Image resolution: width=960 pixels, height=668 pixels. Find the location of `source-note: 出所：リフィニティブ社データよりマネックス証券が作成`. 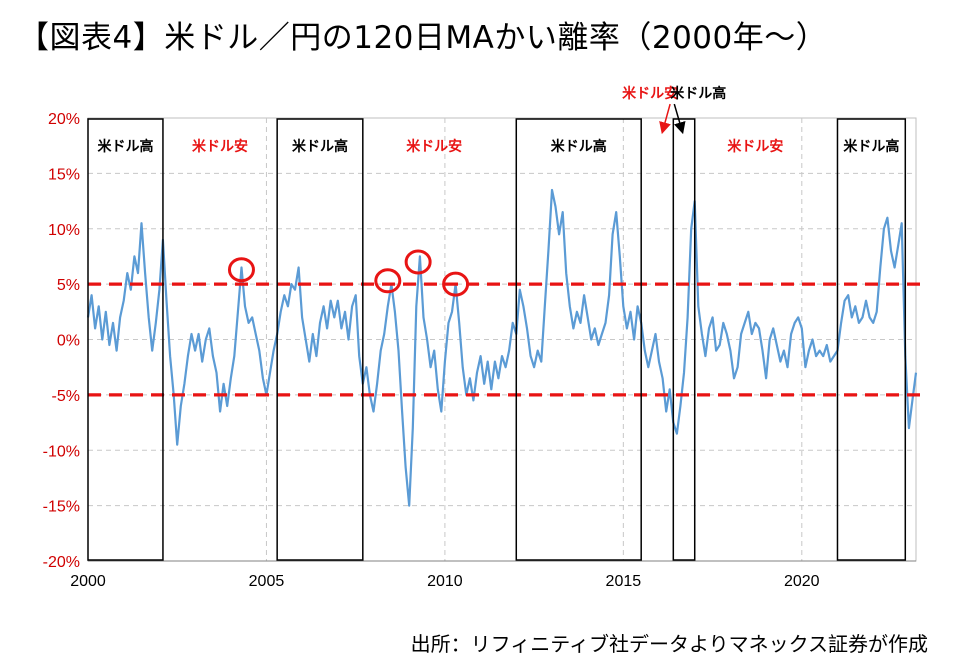

source-note: 出所：リフィニティブ社データよりマネックス証券が作成 is located at coordinates (669, 644).